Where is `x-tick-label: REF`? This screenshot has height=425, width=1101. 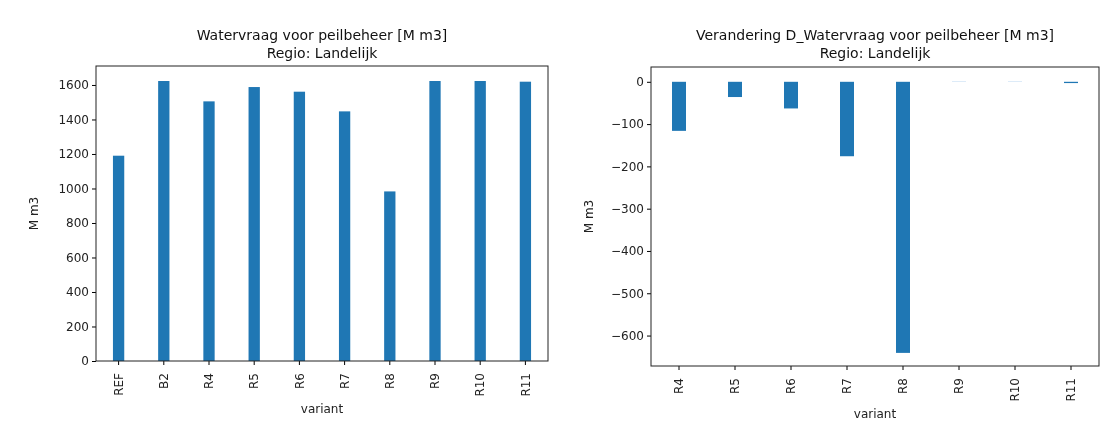
x-tick-label: REF is located at coordinates (118, 384).